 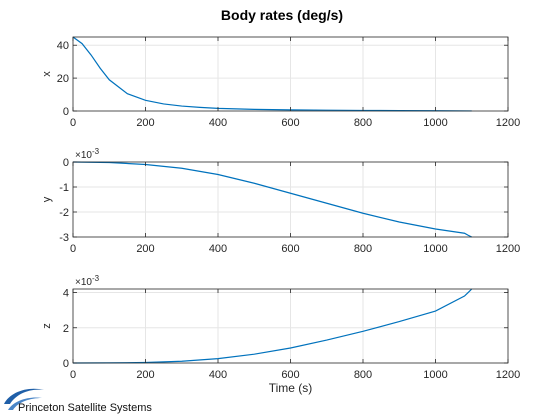 What do you see at coordinates (291, 388) in the screenshot?
I see `x-axis-label: Time (s)` at bounding box center [291, 388].